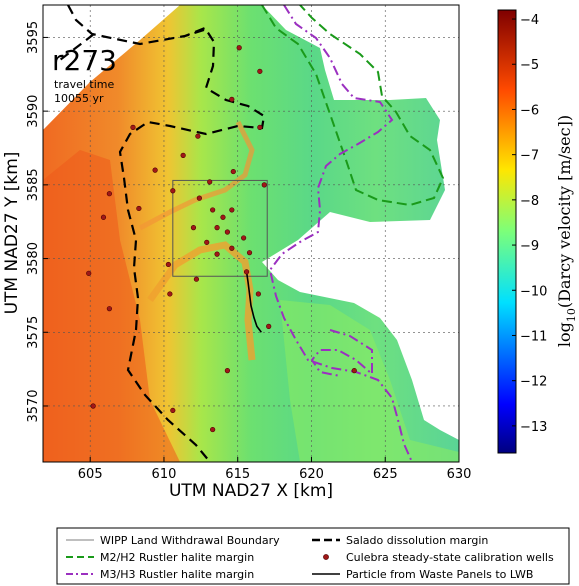 The width and height of the screenshot is (579, 586). Describe the element at coordinates (84, 84) in the screenshot. I see `travel-time-label: travel time` at that location.